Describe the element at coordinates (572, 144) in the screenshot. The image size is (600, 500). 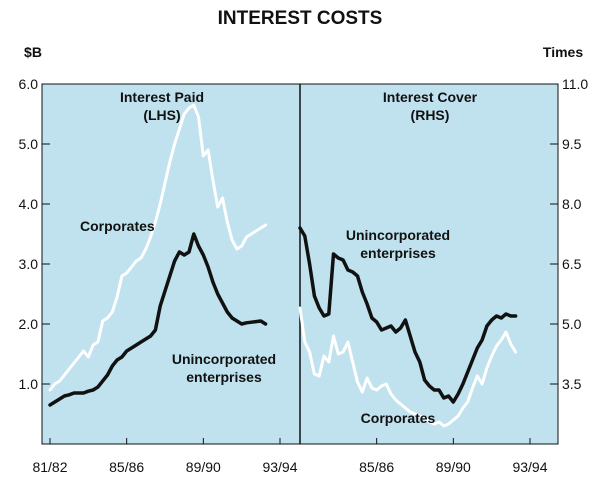
I see `right-y-tick-label: 9.5` at that location.